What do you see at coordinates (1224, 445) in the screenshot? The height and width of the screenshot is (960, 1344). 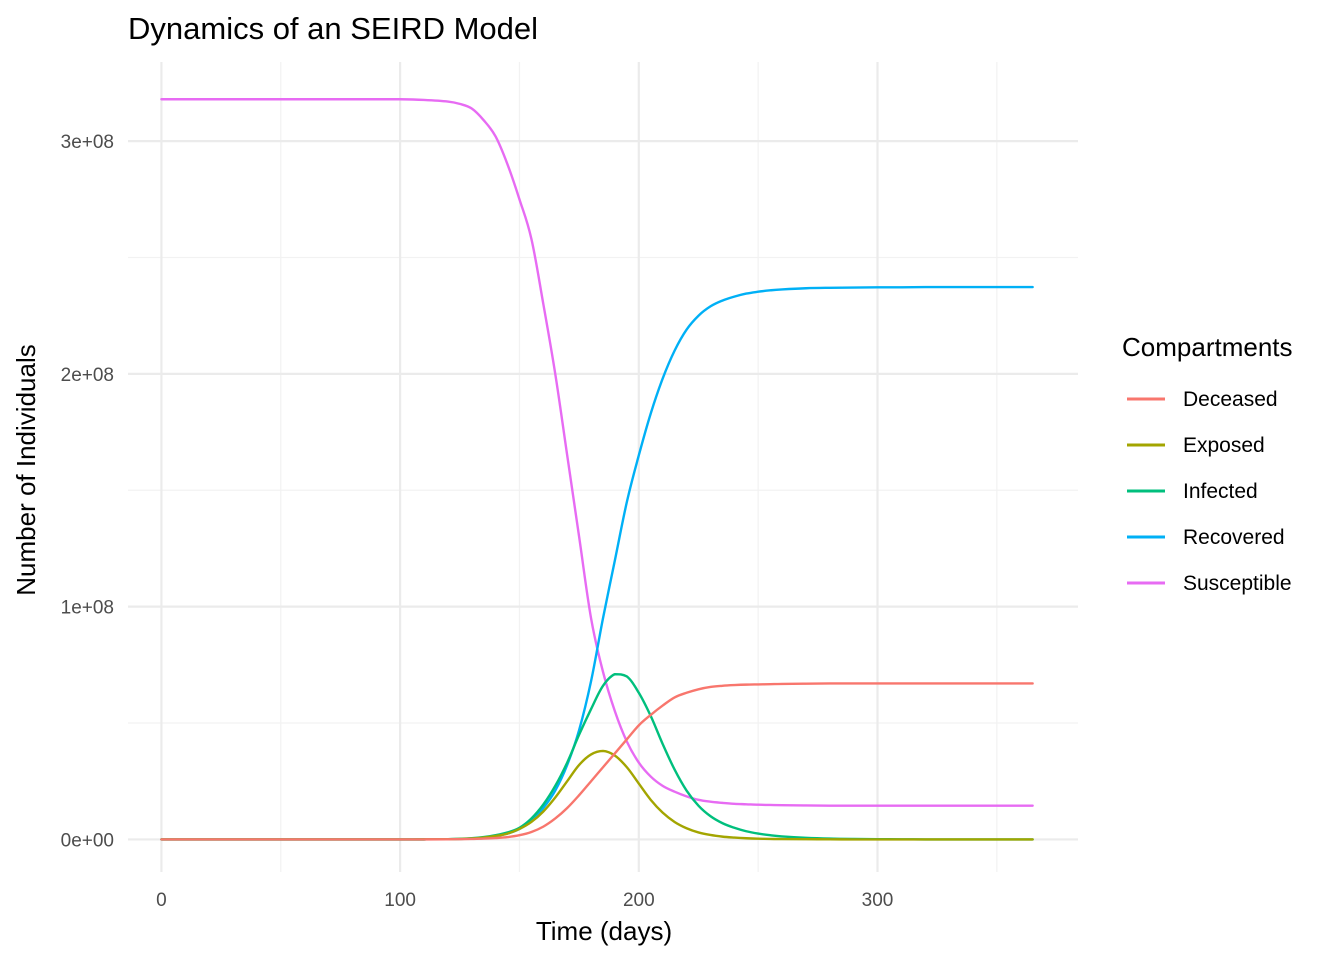 I see `legend-label-exposed: Exposed` at bounding box center [1224, 445].